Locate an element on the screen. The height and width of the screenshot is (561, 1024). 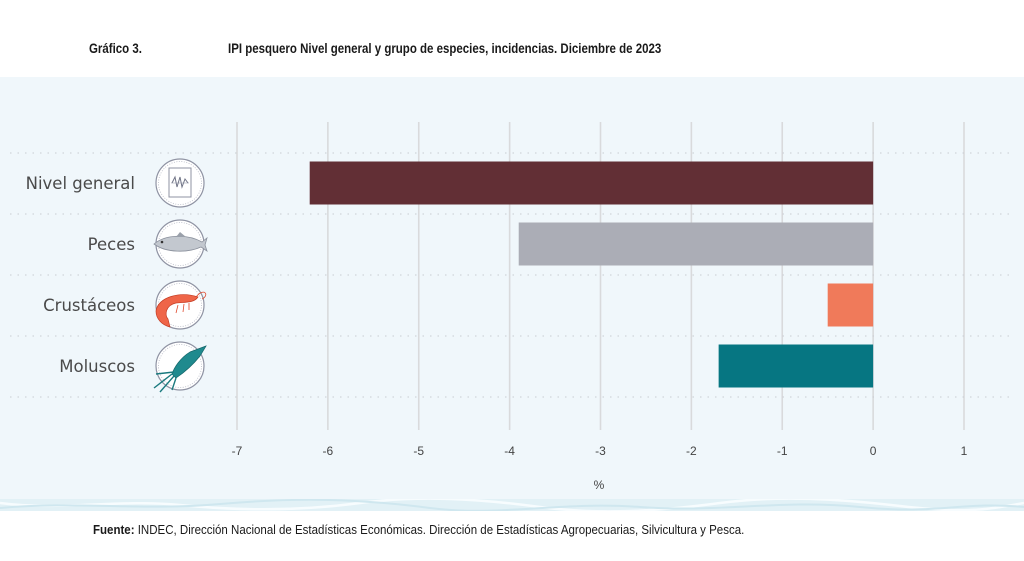
bar-nivel-general is located at coordinates (591, 183).